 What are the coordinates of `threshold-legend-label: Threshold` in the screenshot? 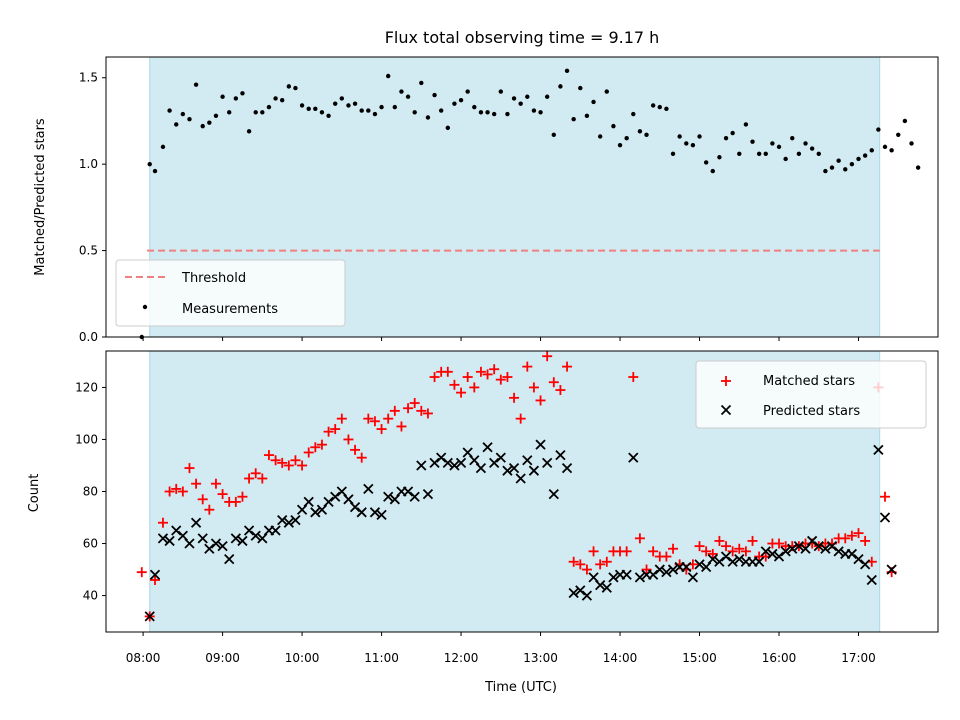 It's located at (213, 278).